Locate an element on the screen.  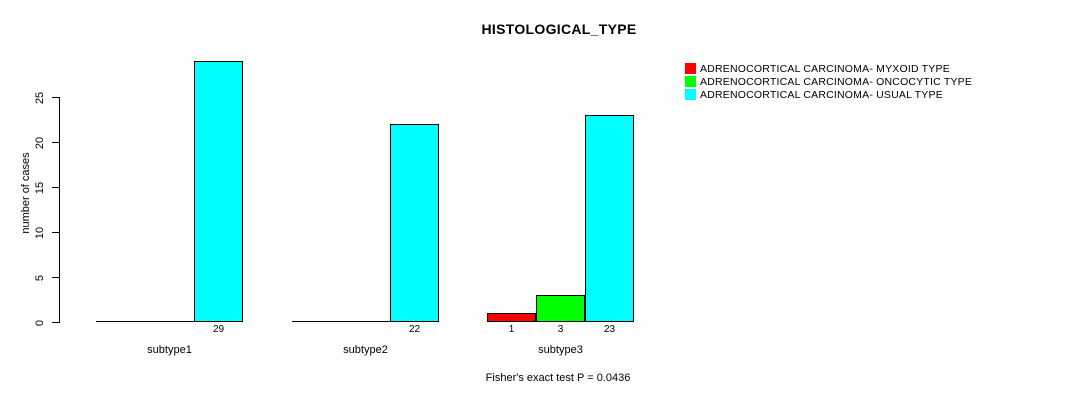
fisher-test-note: Fisher's exact test P = 0.0436 is located at coordinates (558, 378).